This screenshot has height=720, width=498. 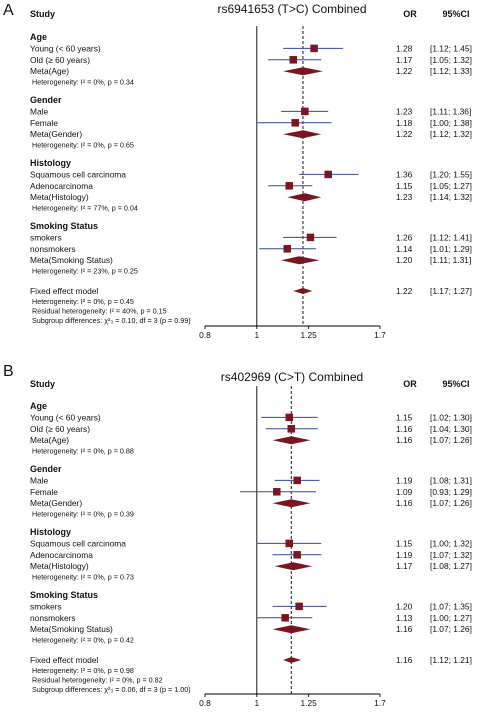 I want to click on panel-title: rs402969 (C>T) Combined, so click(x=292, y=377).